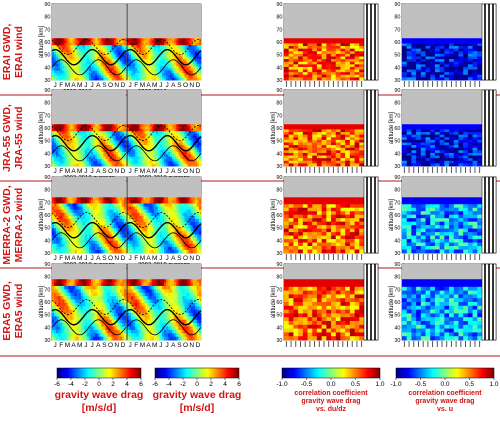 The height and width of the screenshot is (421, 500). I want to click on y-tick-label: 90, so click(47, 5).